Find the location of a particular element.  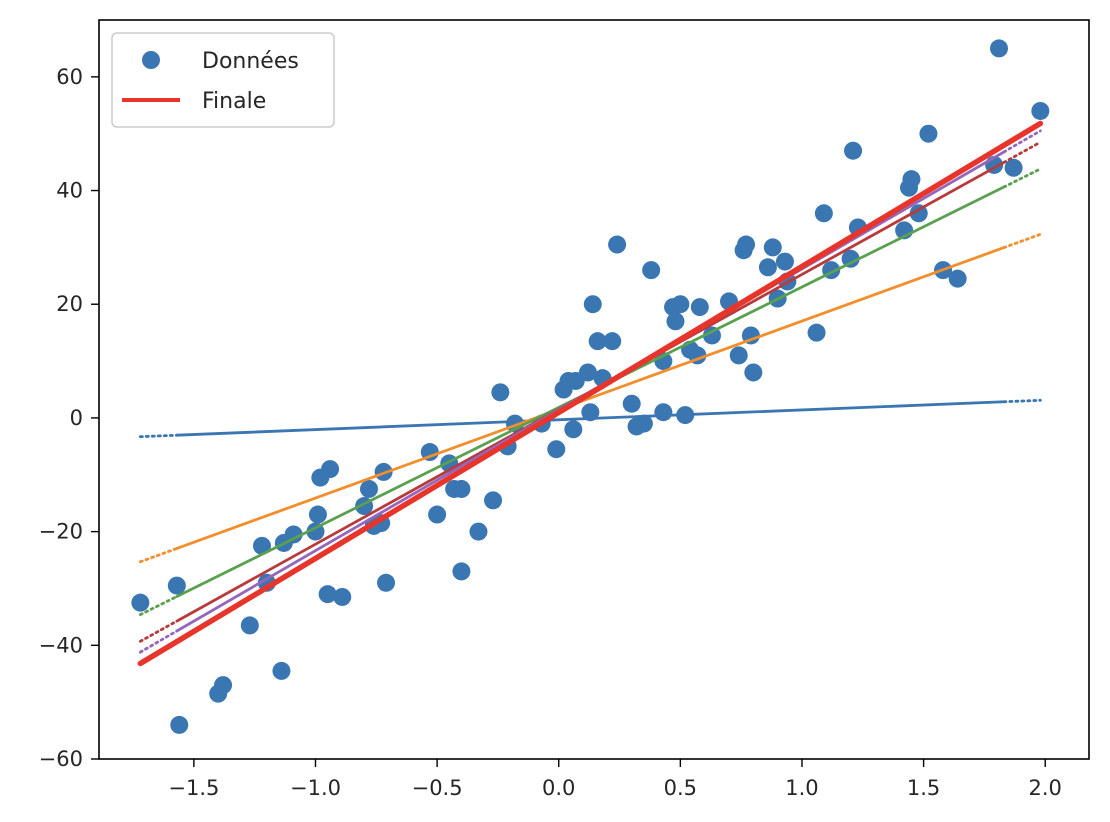

x-tick-label: 0.0 is located at coordinates (558, 788).